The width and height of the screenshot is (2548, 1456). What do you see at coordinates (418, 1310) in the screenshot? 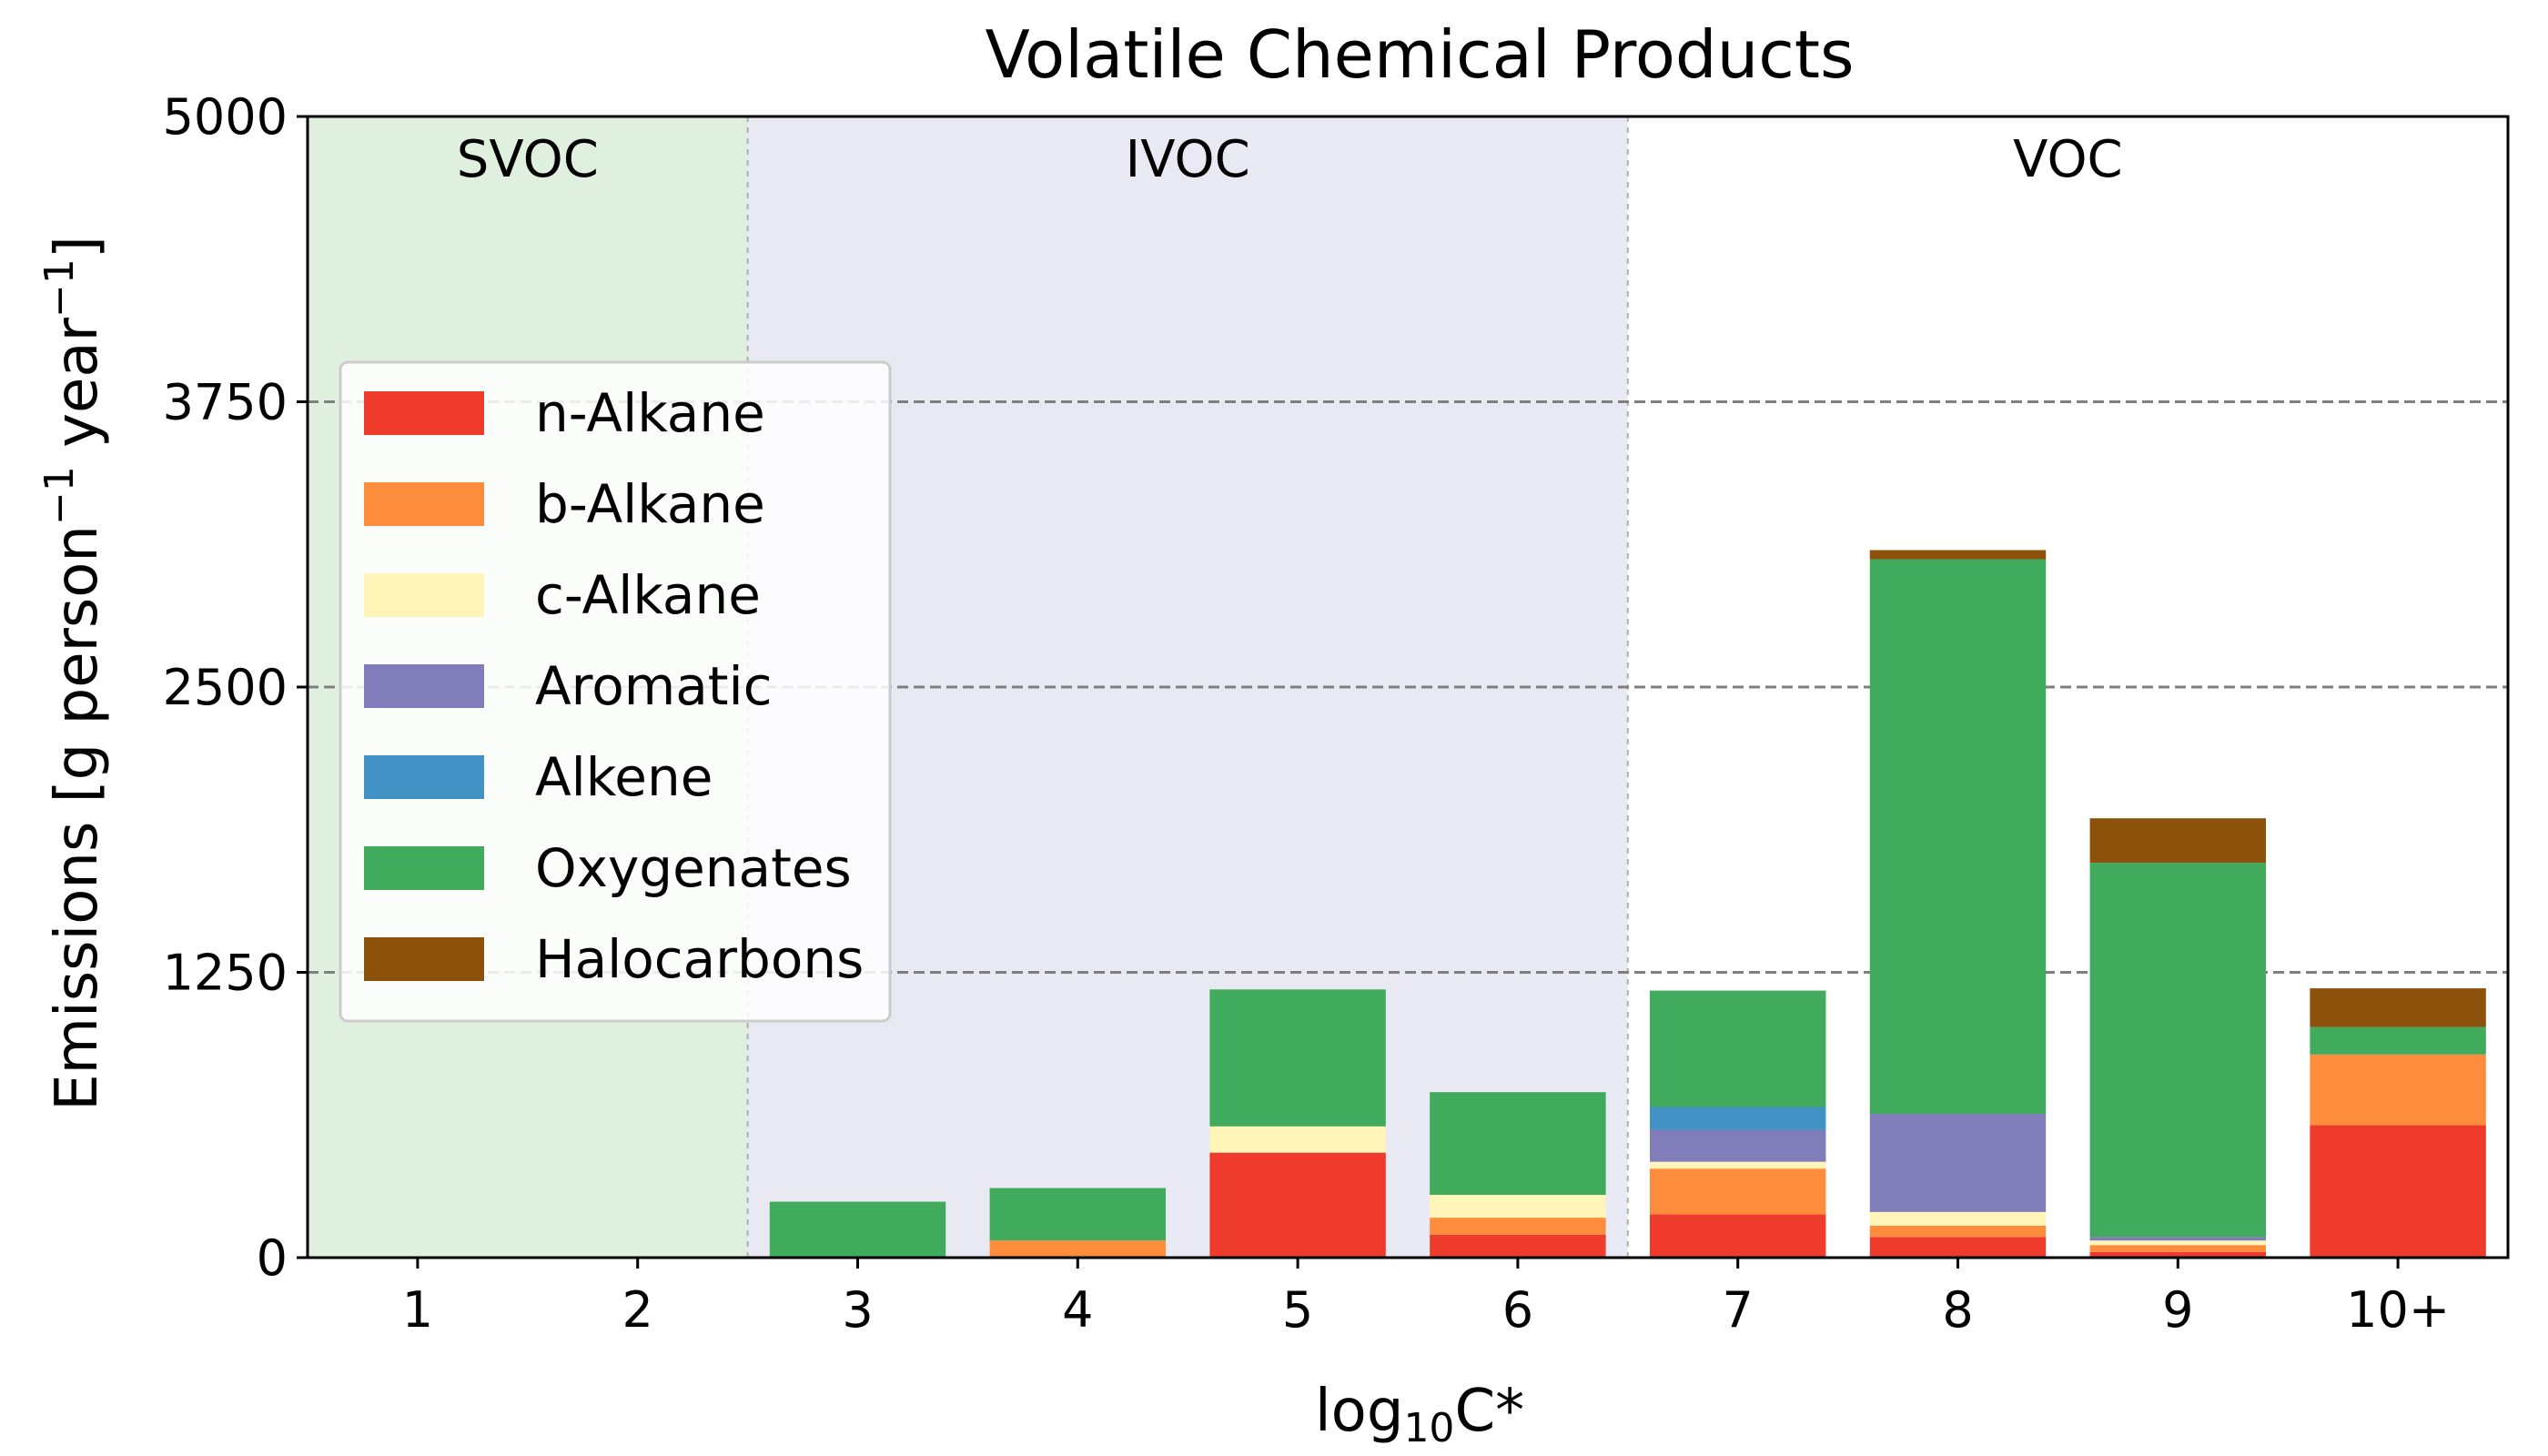
I see `x-tick-label: 1` at bounding box center [418, 1310].